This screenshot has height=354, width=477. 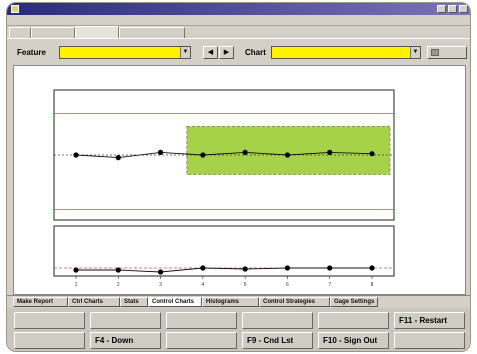 What do you see at coordinates (441, 9) in the screenshot?
I see `minimize-icon` at bounding box center [441, 9].